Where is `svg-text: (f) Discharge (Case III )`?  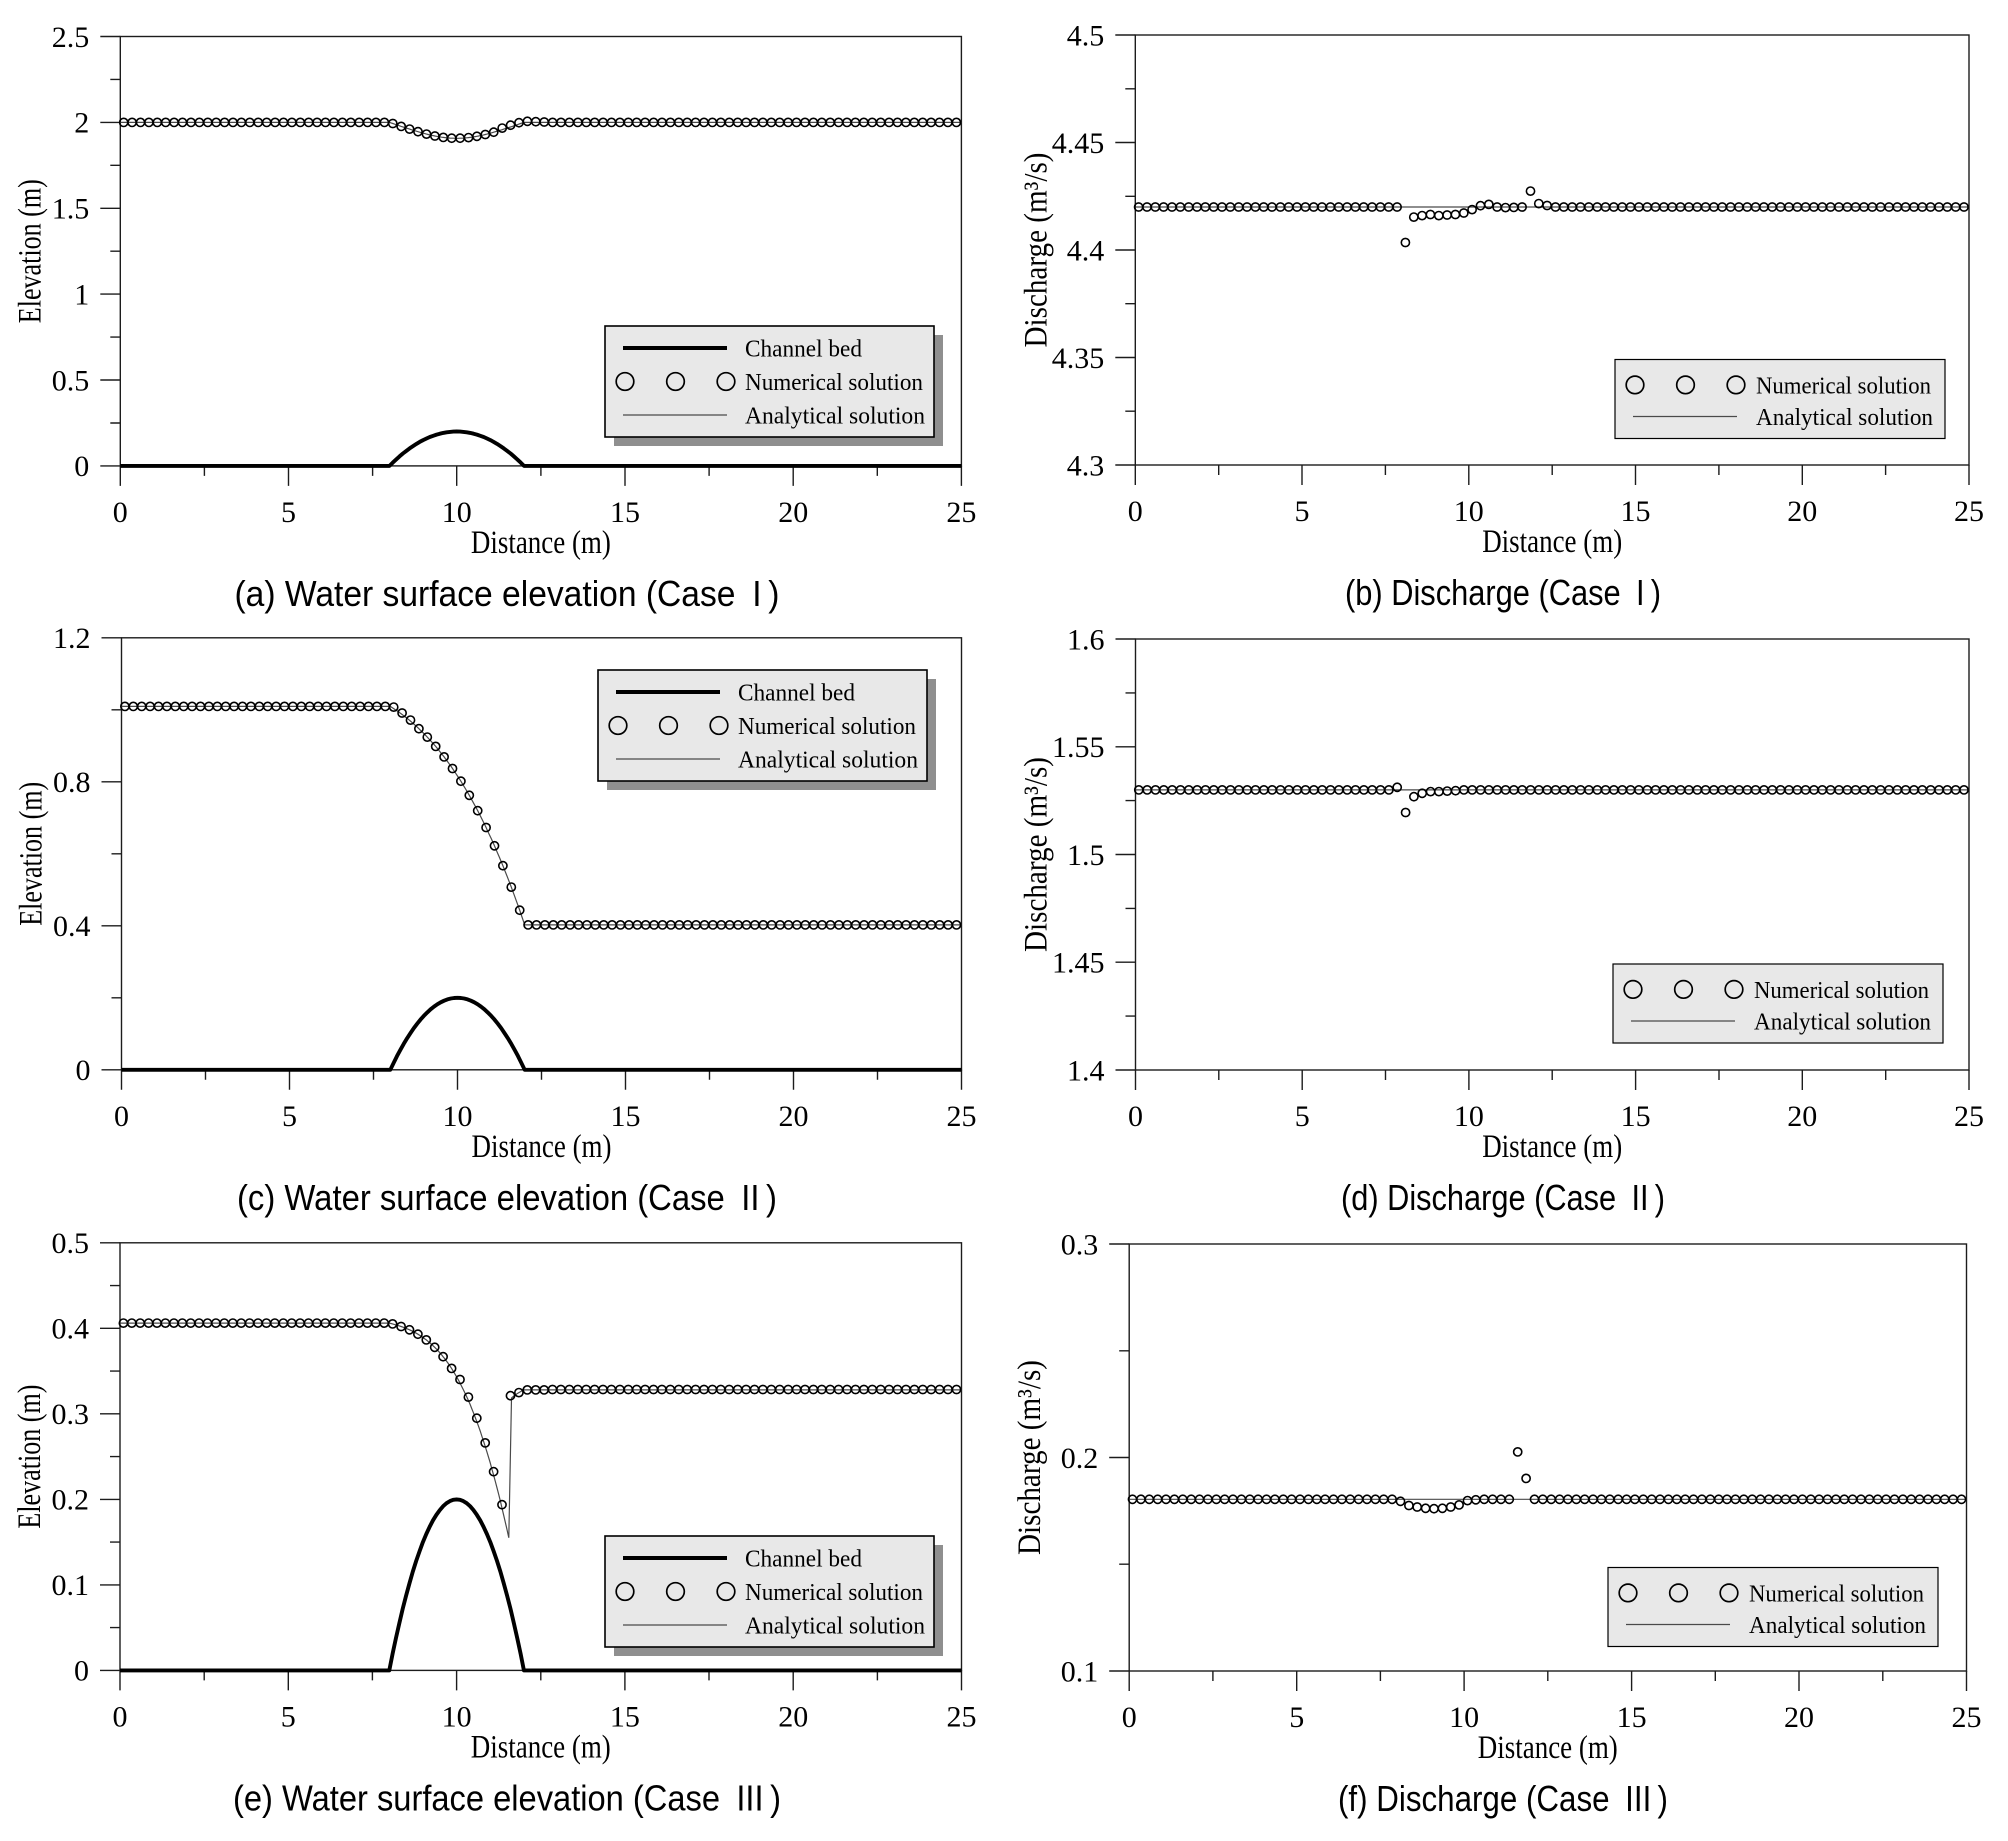
svg-text: (f) Discharge (Case III ) is located at coordinates (1503, 1798).